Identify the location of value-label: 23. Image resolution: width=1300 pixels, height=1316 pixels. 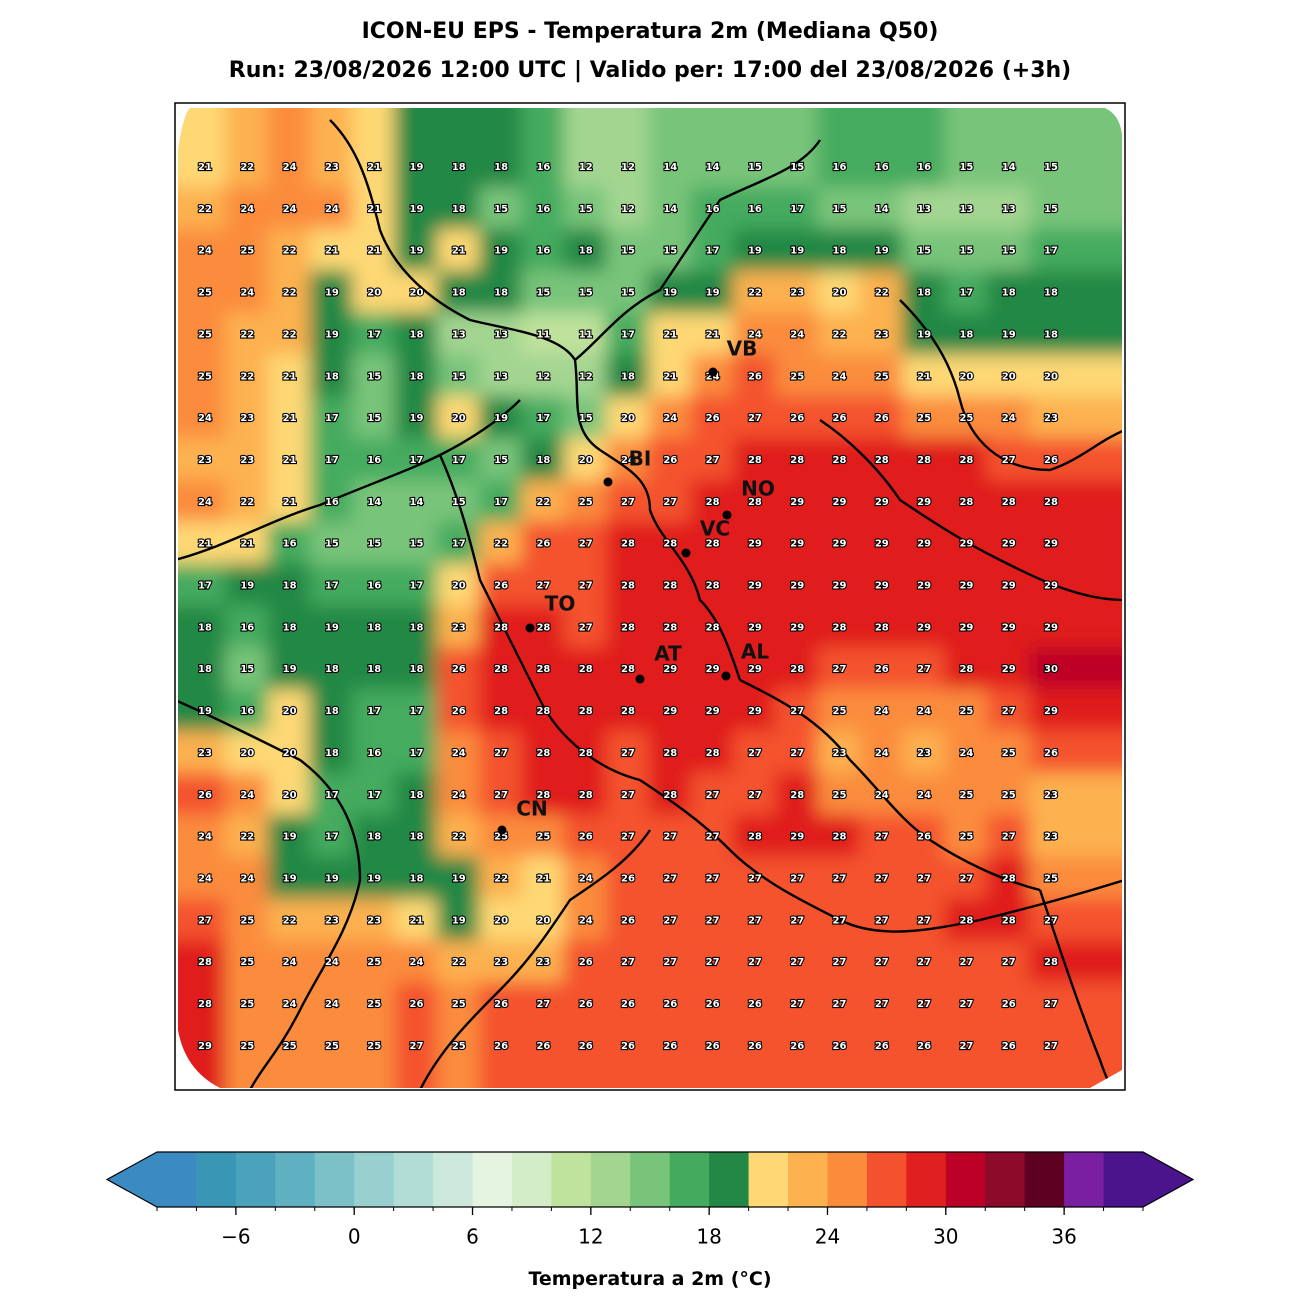
(332, 167).